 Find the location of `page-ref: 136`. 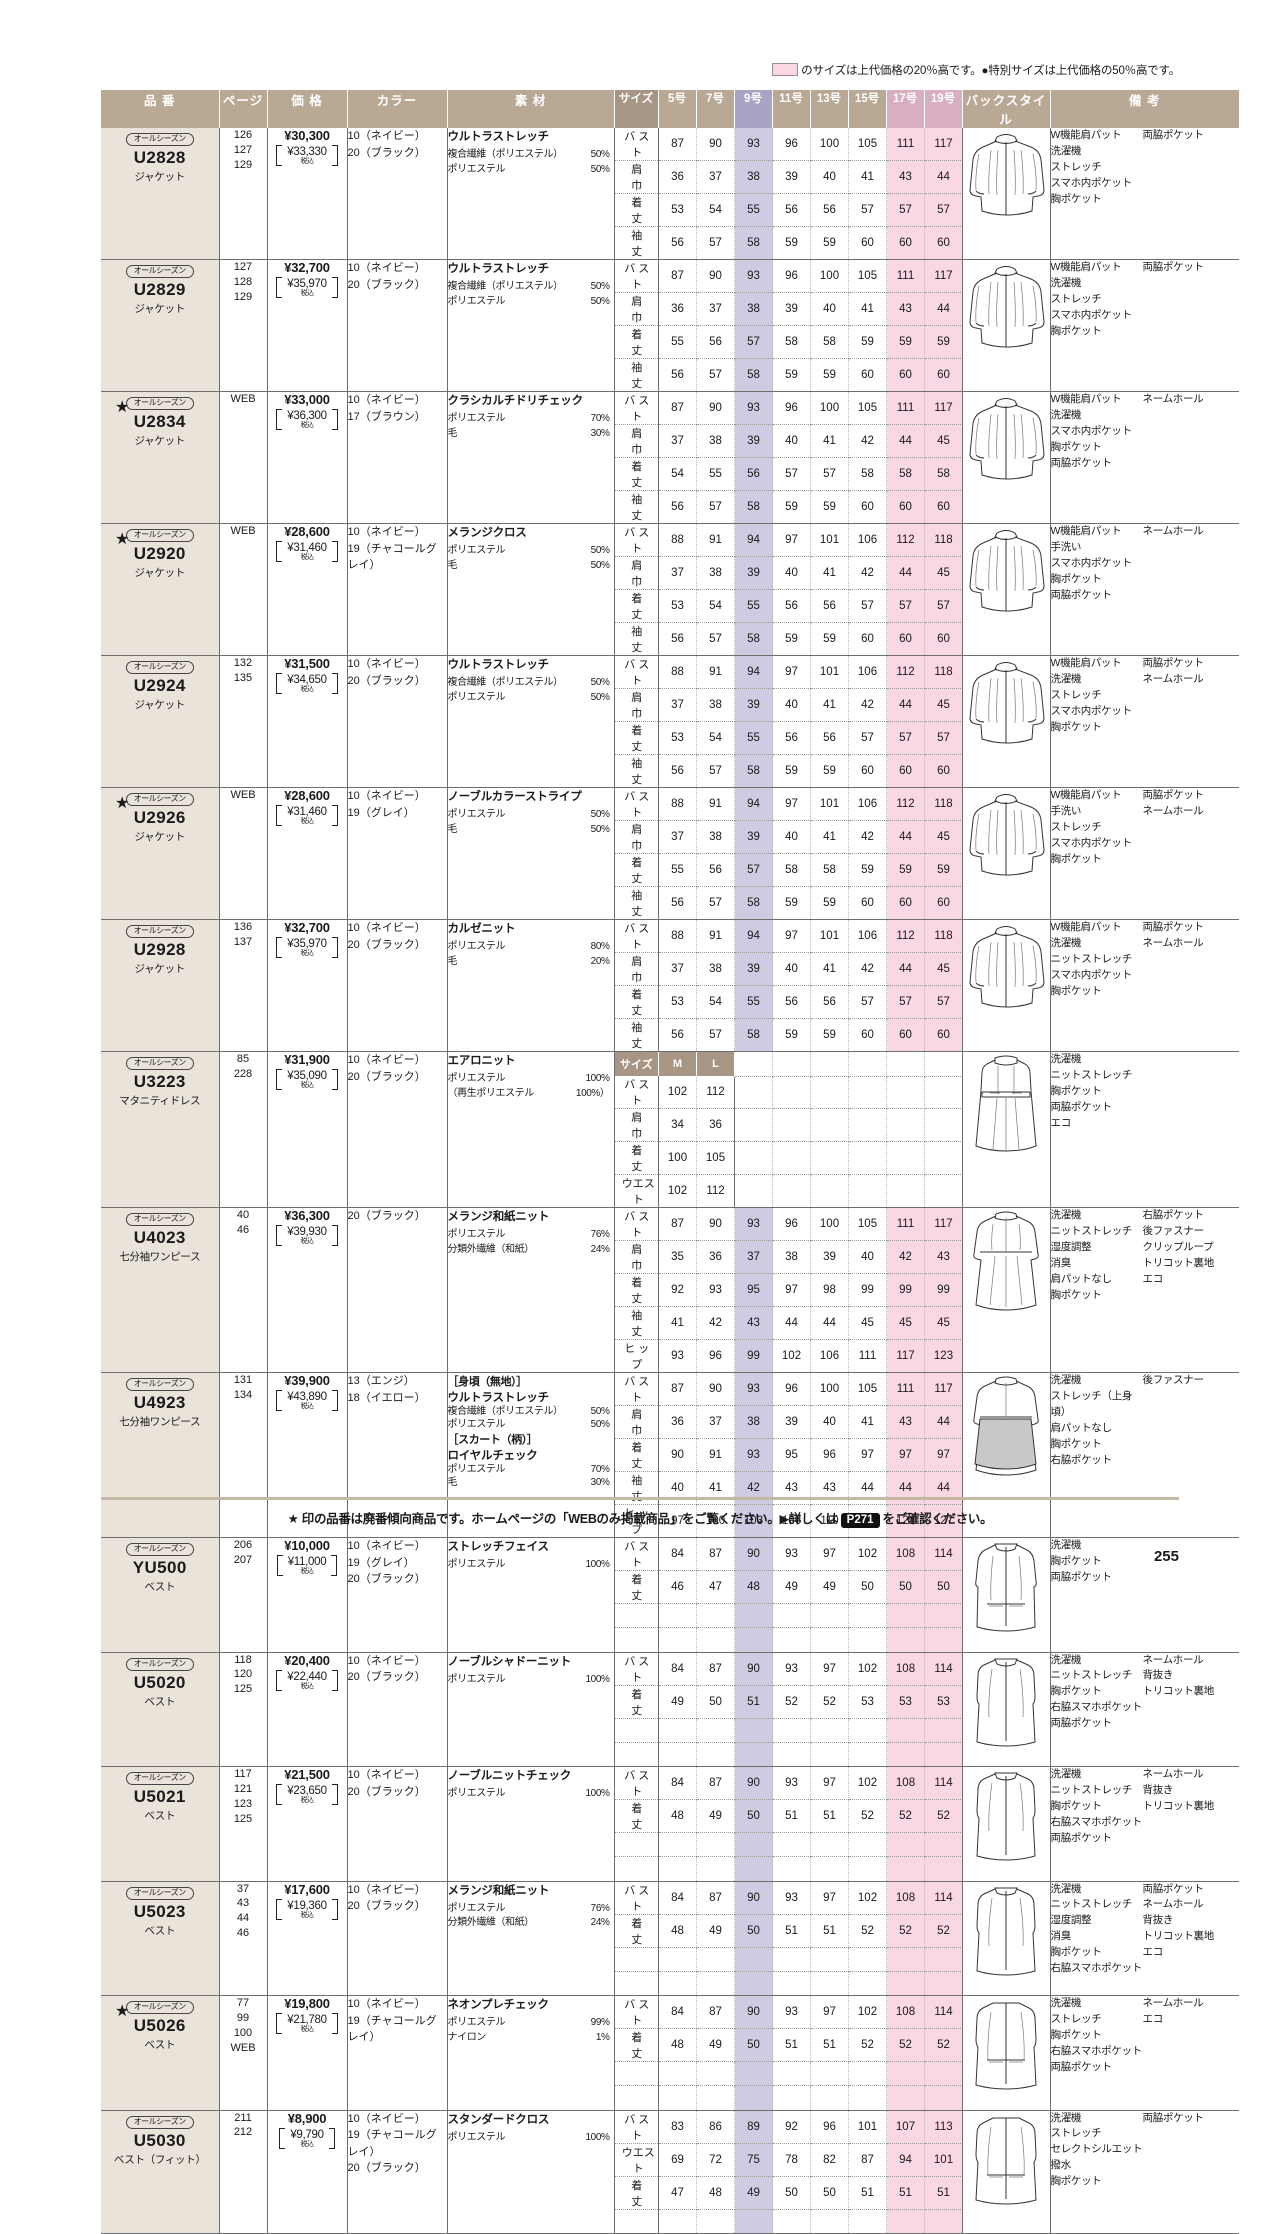

page-ref: 136 is located at coordinates (243, 927).